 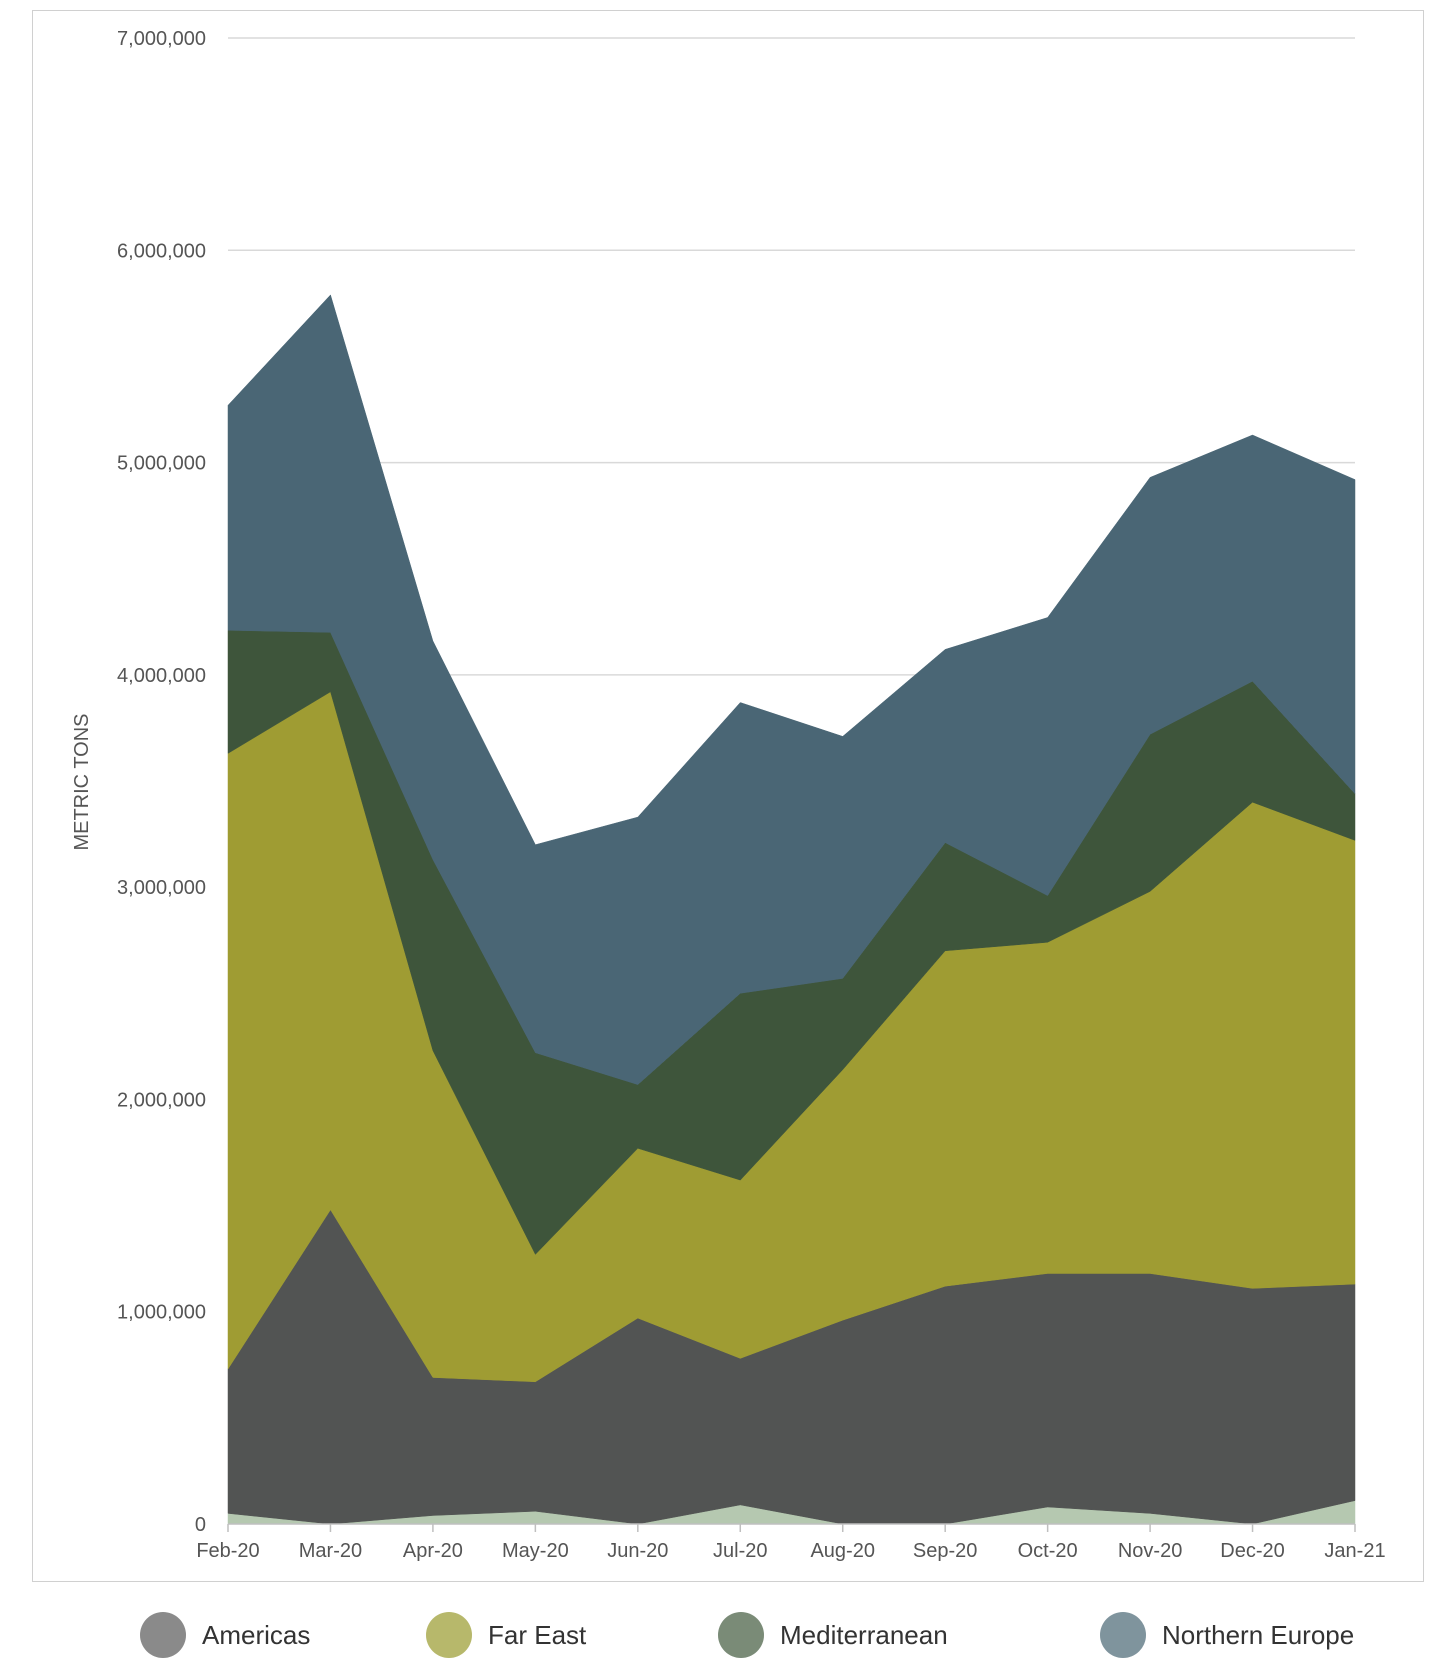 I want to click on x-tick-label: Aug-20, so click(x=842, y=1551).